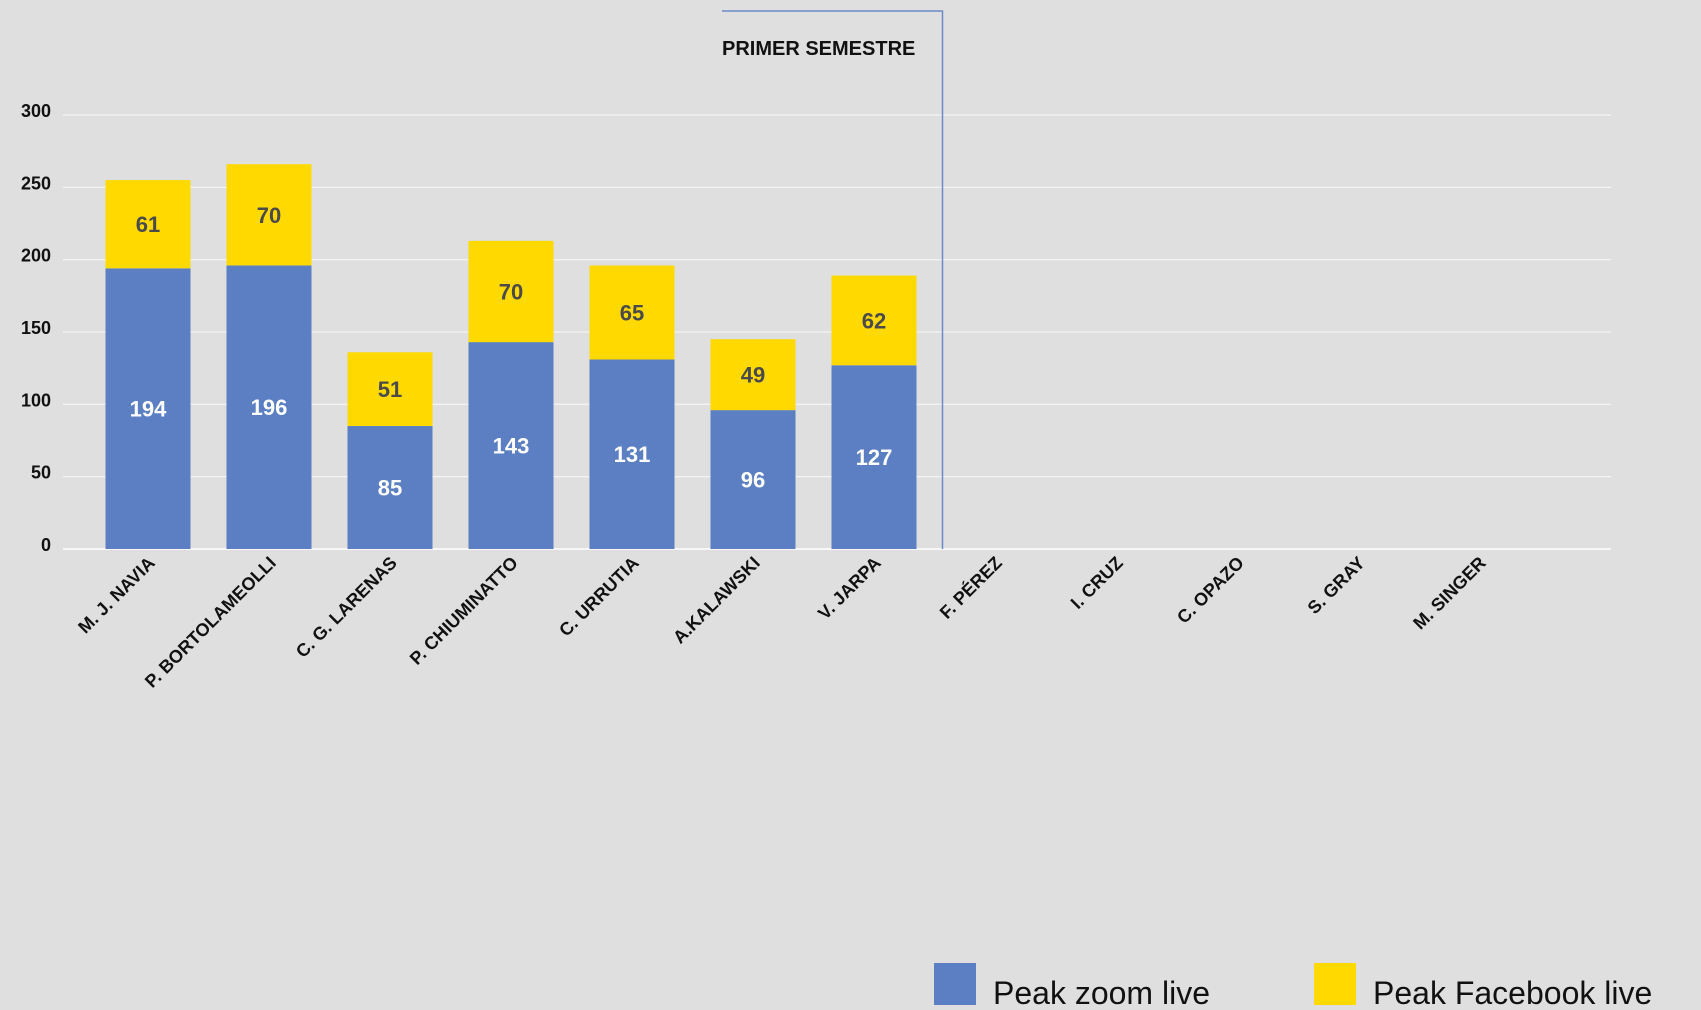 The height and width of the screenshot is (1010, 1701). I want to click on x-tick-label: A.KALAWSKI, so click(716, 600).